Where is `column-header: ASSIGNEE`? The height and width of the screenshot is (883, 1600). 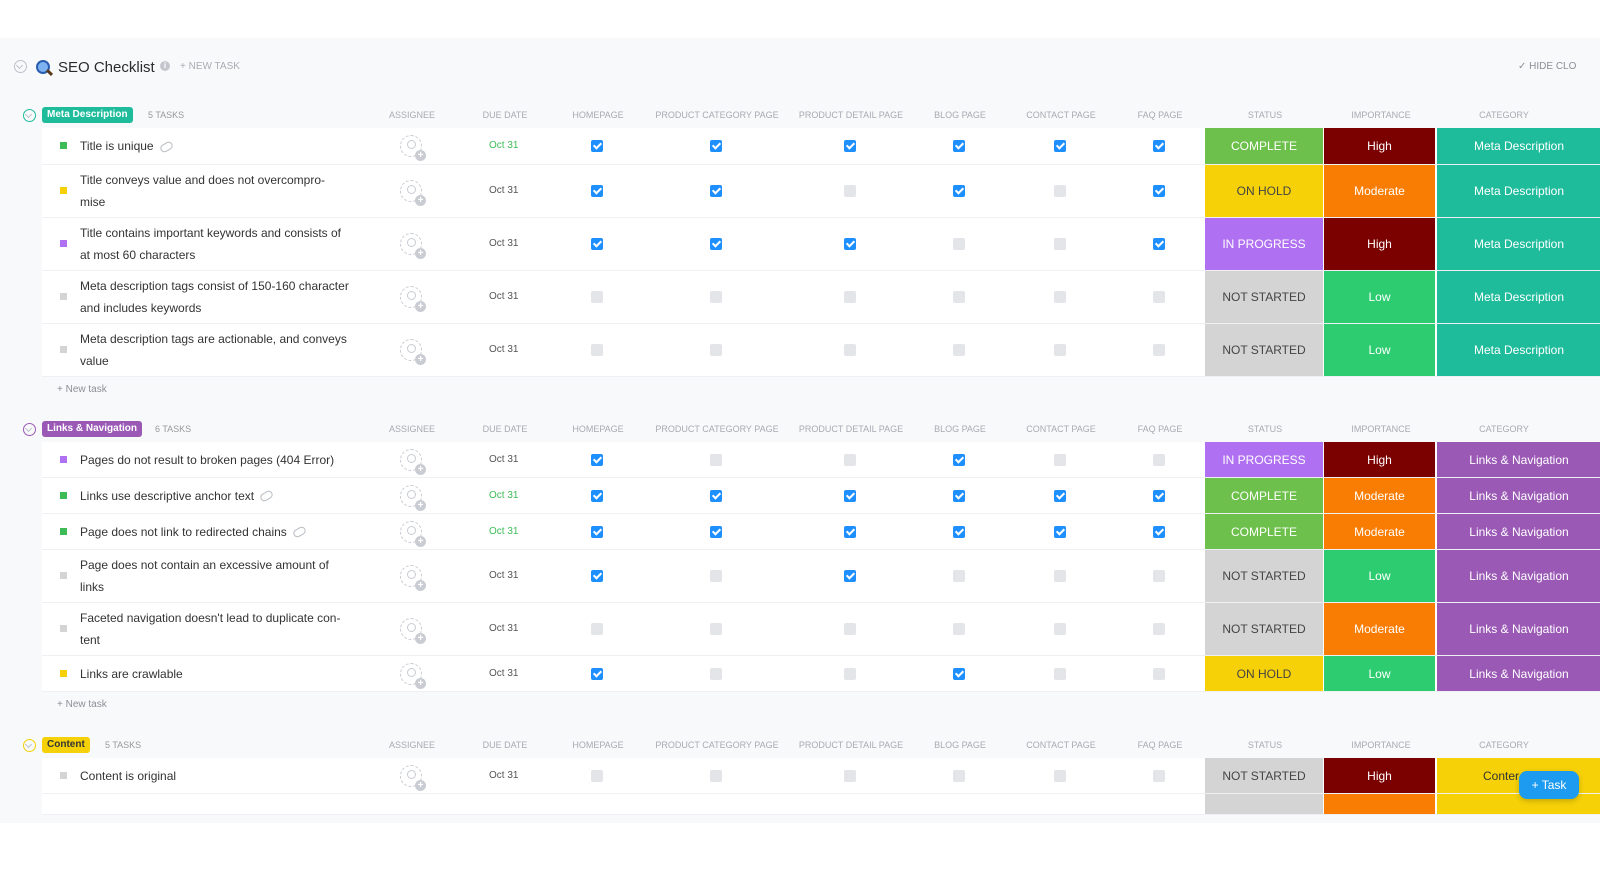
column-header: ASSIGNEE is located at coordinates (412, 429).